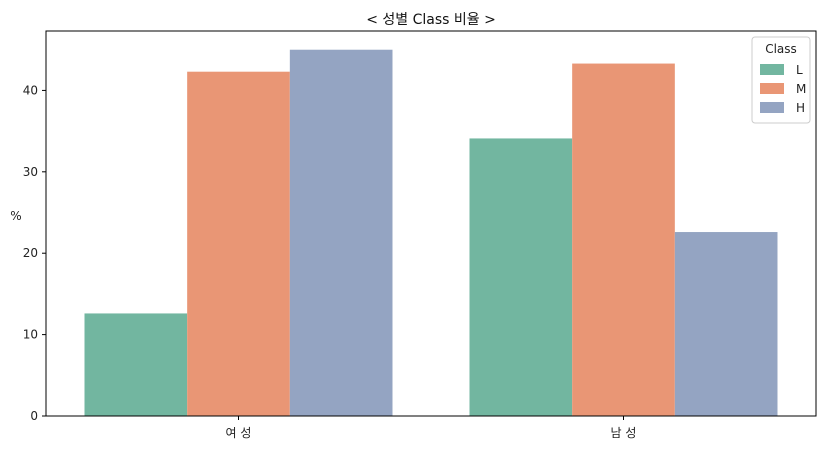 Image resolution: width=831 pixels, height=449 pixels. I want to click on y-tick-label: 0, so click(34, 416).